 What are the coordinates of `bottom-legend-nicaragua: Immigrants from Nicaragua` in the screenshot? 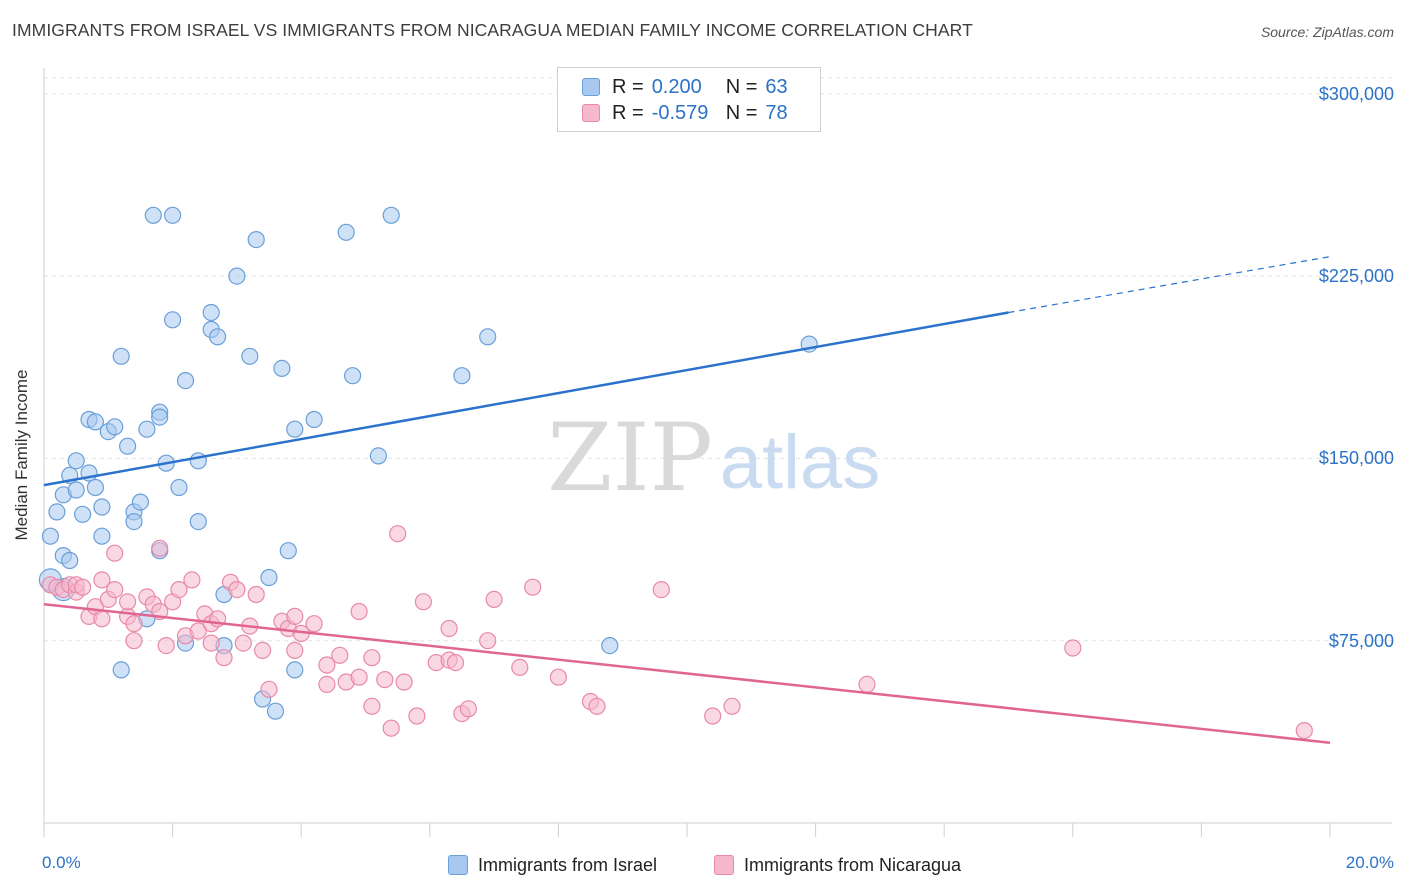 It's located at (837, 865).